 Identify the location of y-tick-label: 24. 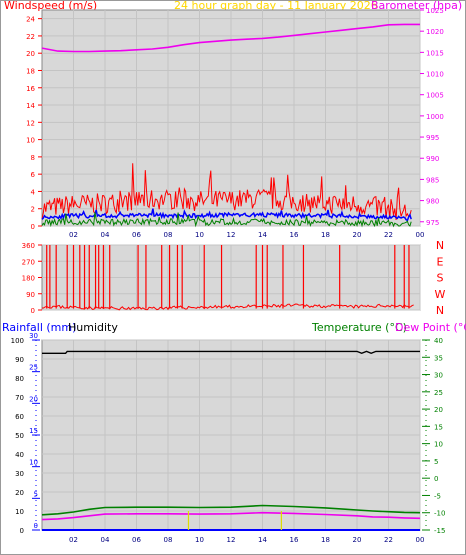
(30, 20).